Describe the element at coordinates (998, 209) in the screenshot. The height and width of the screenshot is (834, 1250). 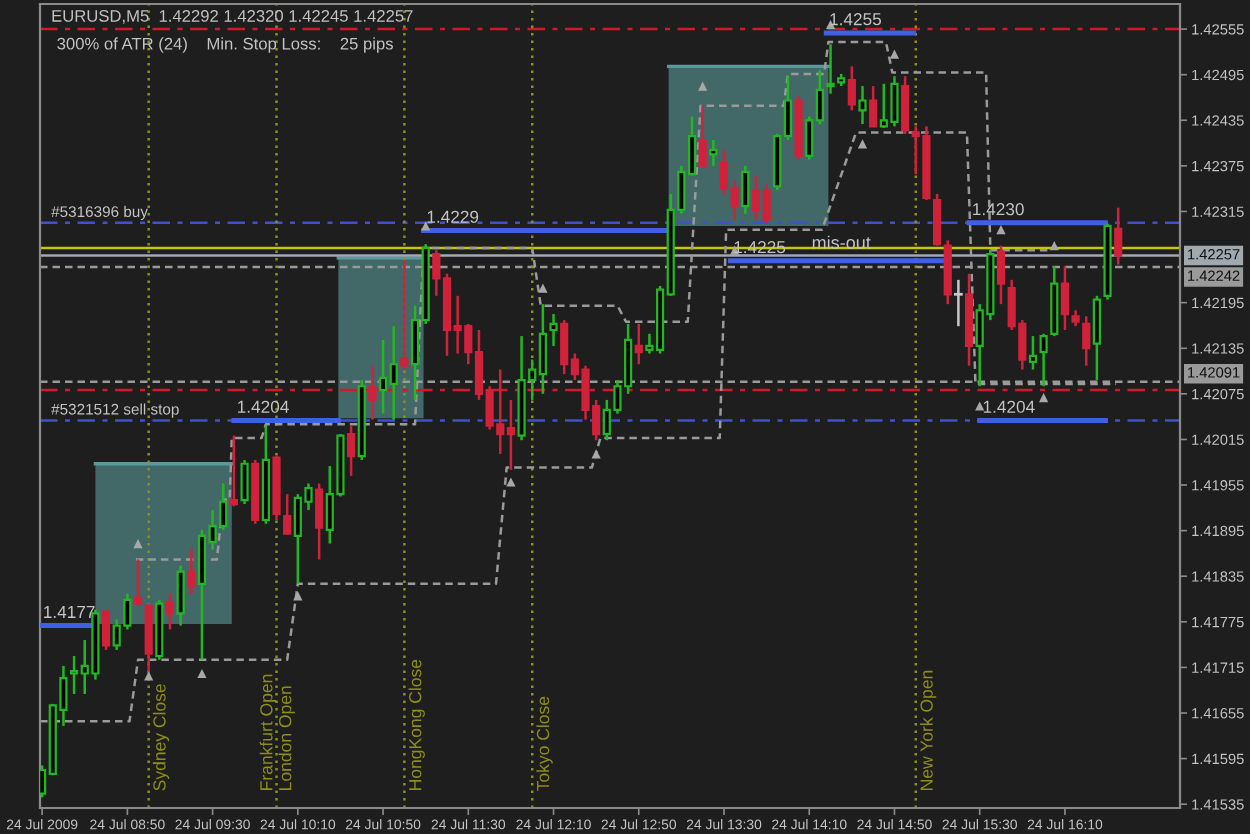
I see `data-label: 1.4230` at that location.